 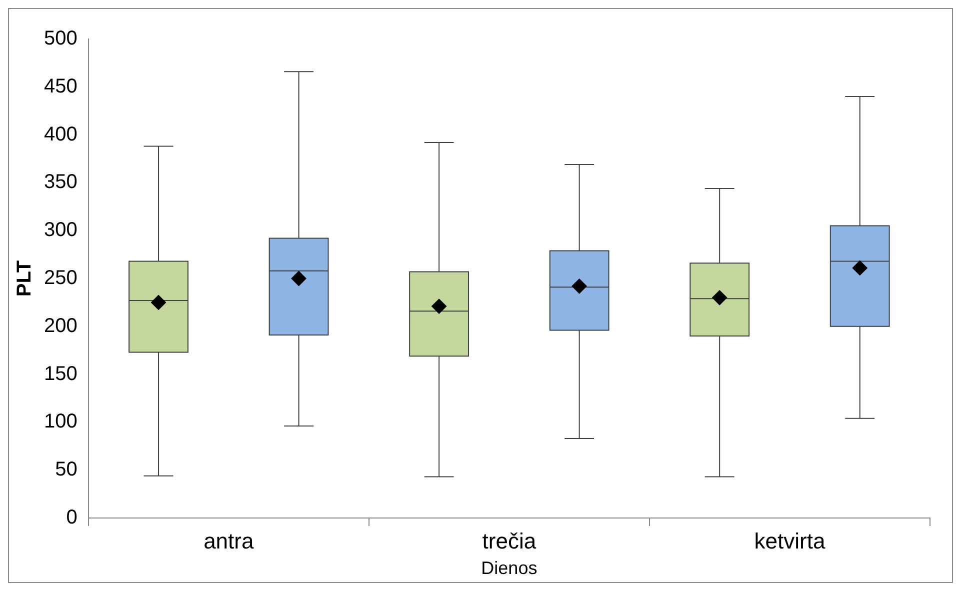 What do you see at coordinates (25, 278) in the screenshot?
I see `y-axis-title: PLT` at bounding box center [25, 278].